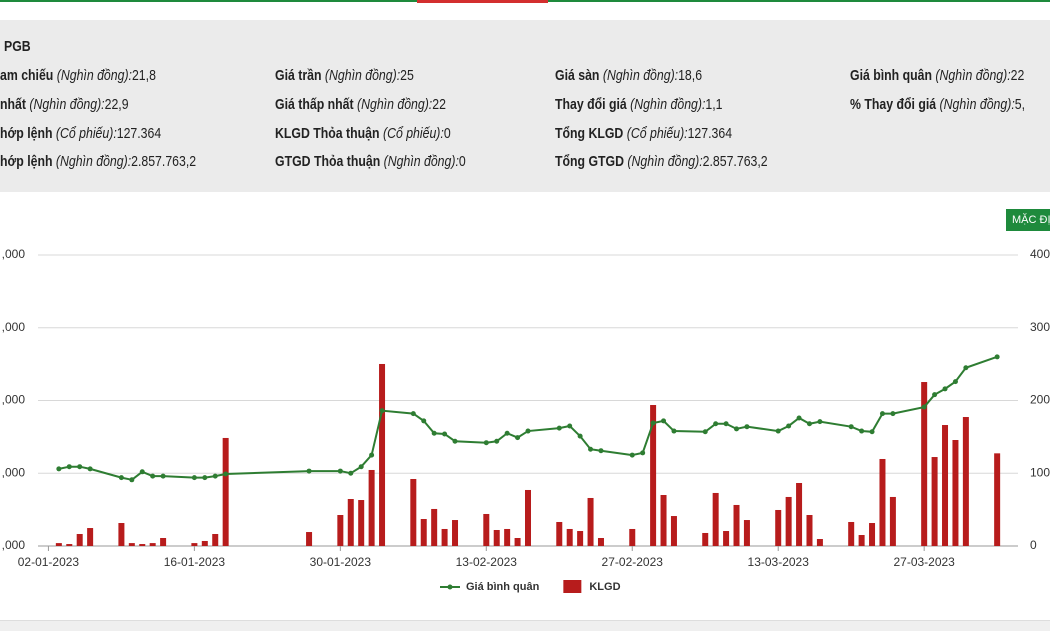 This screenshot has width=1050, height=631. What do you see at coordinates (893, 104) in the screenshot?
I see `info-label: % Thay đổi giá` at bounding box center [893, 104].